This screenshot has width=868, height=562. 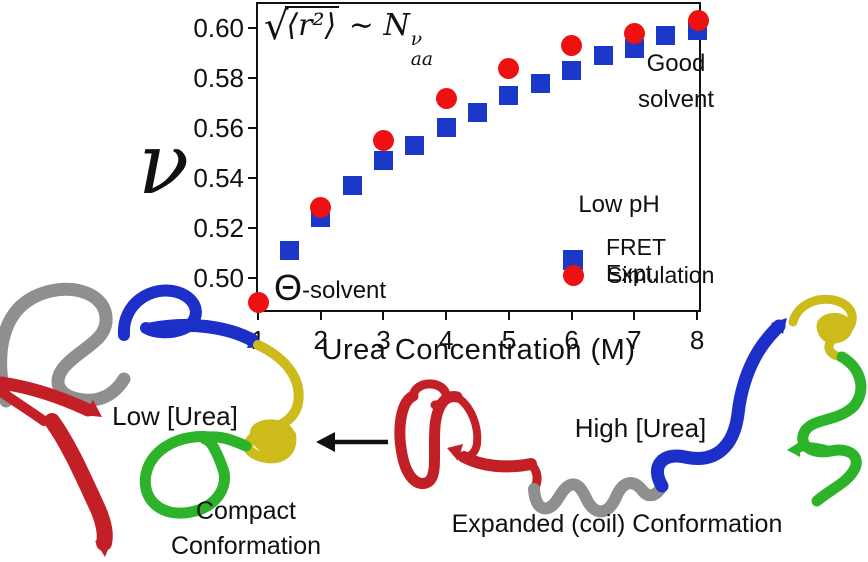 What do you see at coordinates (175, 416) in the screenshot?
I see `low-urea-label: Low [Urea]` at bounding box center [175, 416].